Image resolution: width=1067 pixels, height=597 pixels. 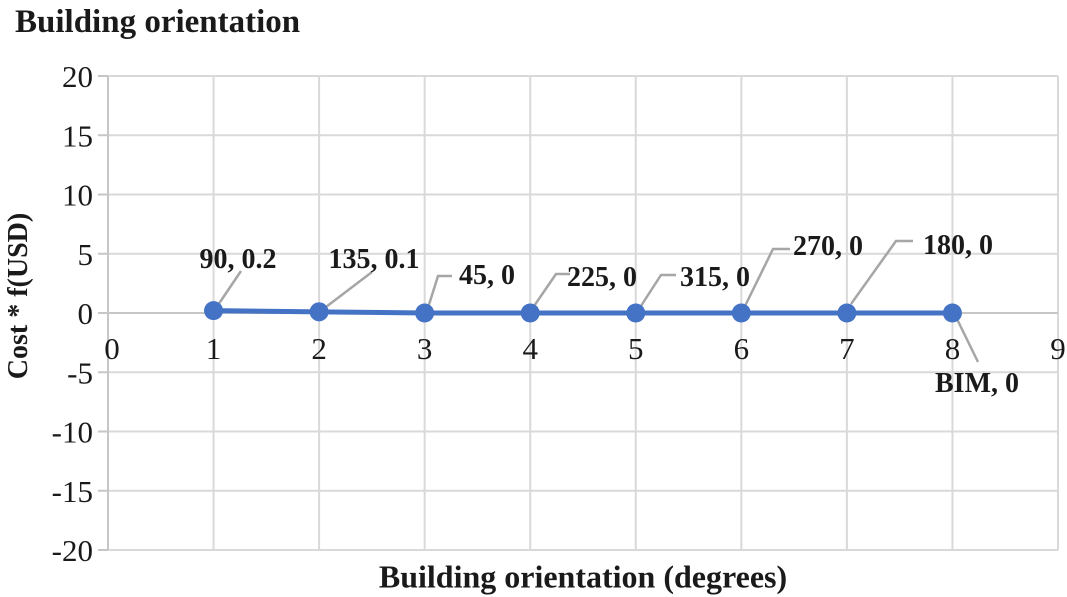 What do you see at coordinates (425, 348) in the screenshot?
I see `x-tick-label: 3` at bounding box center [425, 348].